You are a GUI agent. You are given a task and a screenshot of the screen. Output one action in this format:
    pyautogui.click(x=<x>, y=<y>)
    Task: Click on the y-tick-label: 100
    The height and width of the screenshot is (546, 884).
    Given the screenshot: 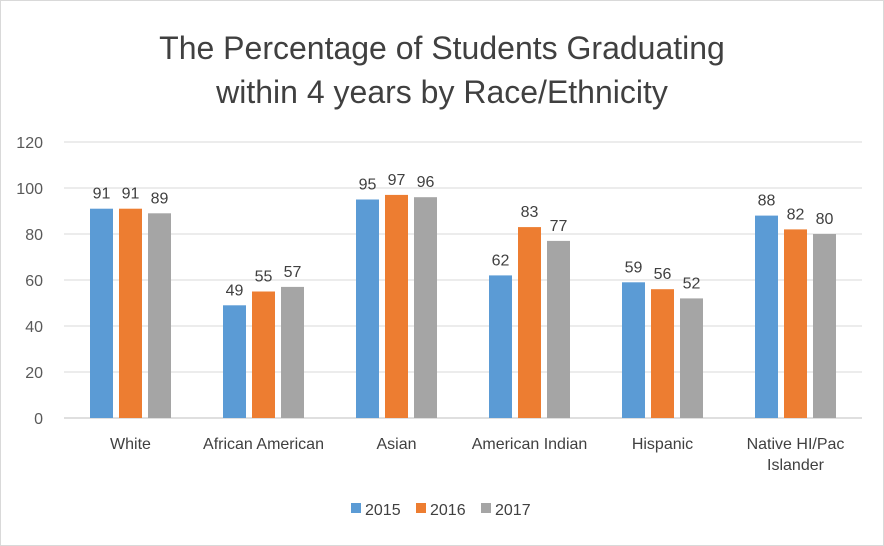 What is the action you would take?
    pyautogui.click(x=29, y=189)
    